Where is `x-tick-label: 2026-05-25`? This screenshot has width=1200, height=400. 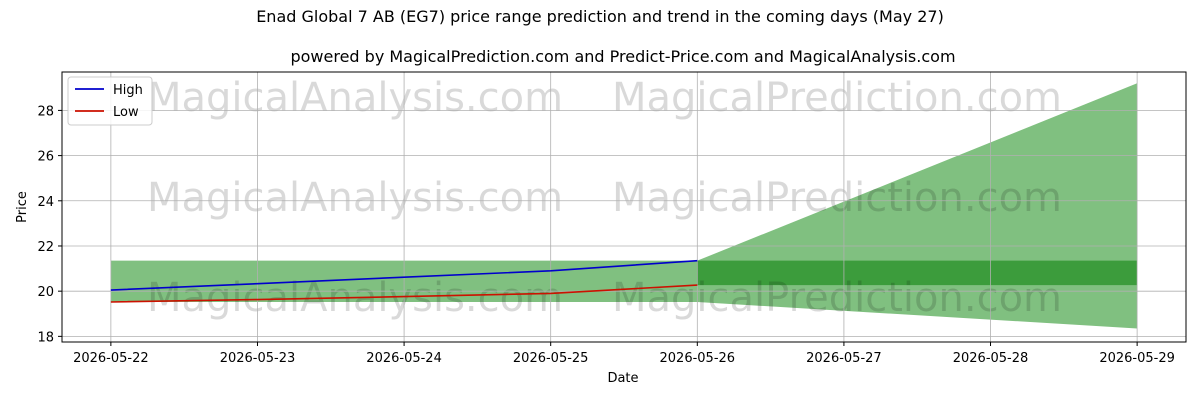 x-tick-label: 2026-05-25 is located at coordinates (551, 358).